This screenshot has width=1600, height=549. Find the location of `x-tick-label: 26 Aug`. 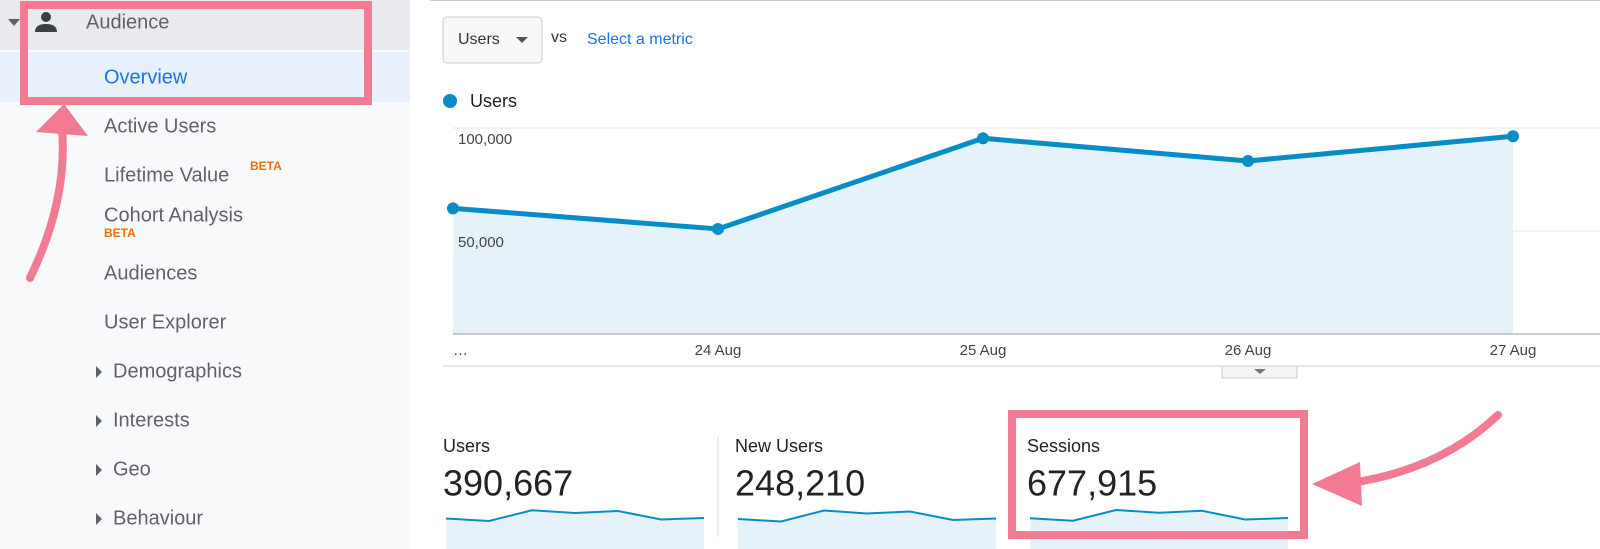

x-tick-label: 26 Aug is located at coordinates (1248, 350).